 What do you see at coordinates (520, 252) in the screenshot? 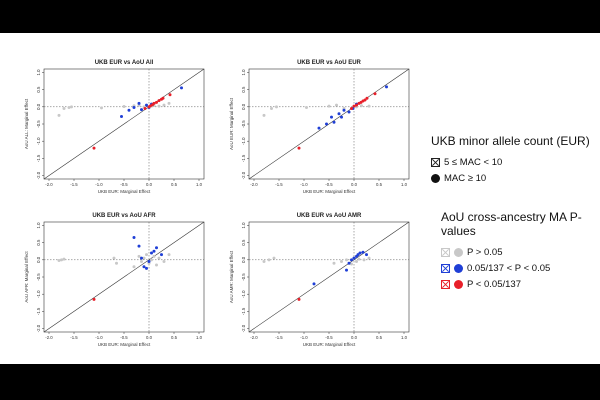
I see `pvalue-legend-item-gray: P > 0.05` at bounding box center [520, 252].